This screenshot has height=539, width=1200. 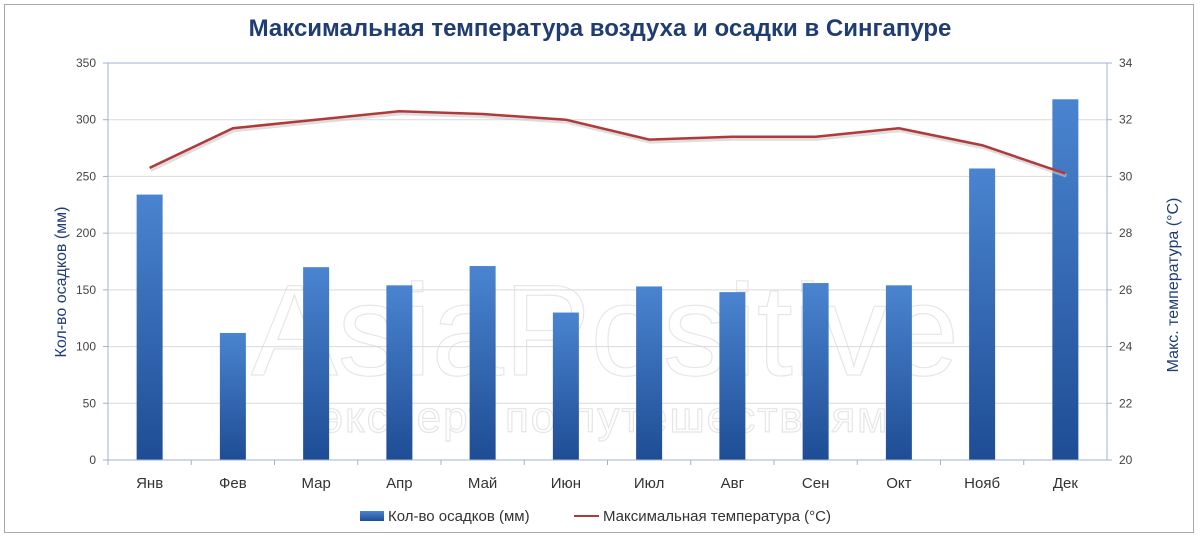 What do you see at coordinates (566, 483) in the screenshot?
I see `category-label: Июн` at bounding box center [566, 483].